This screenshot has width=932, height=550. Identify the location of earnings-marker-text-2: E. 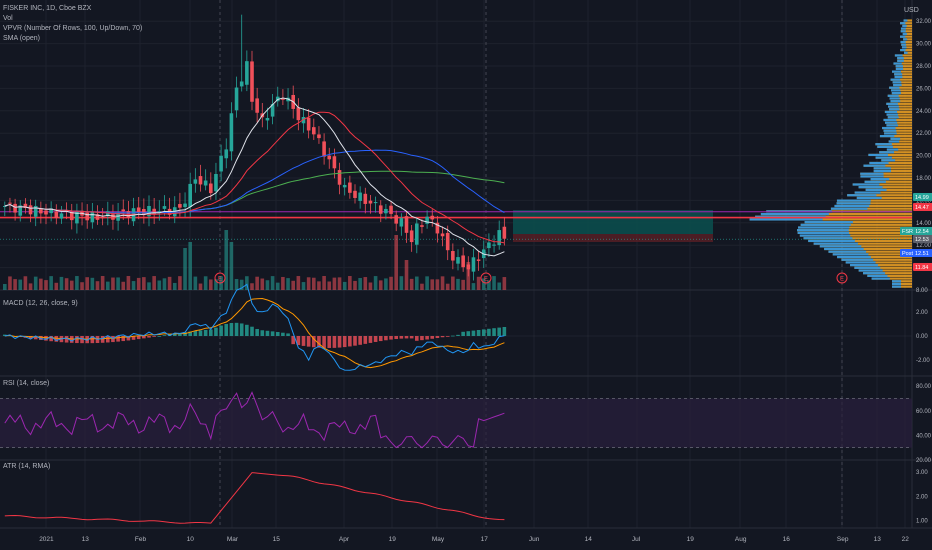
(842, 280).